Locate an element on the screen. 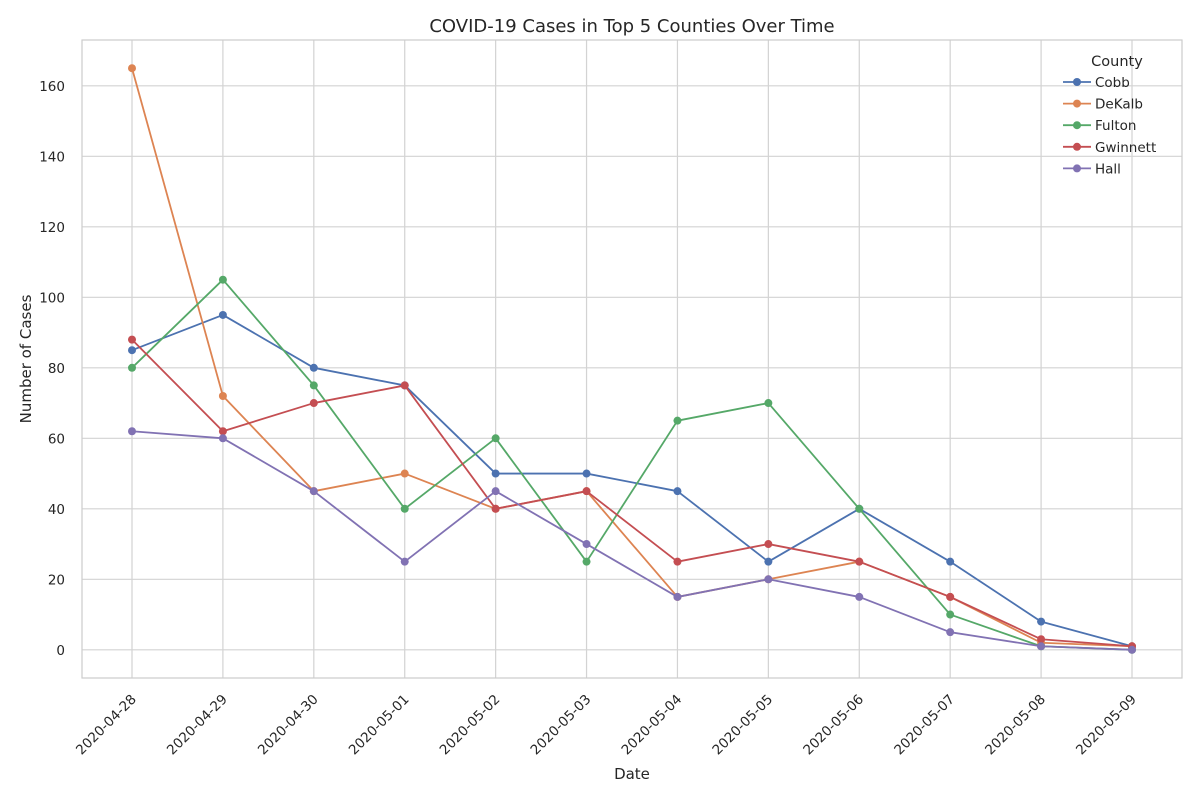 Image resolution: width=1200 pixels, height=800 pixels. y-tick-label: 120 is located at coordinates (52, 228).